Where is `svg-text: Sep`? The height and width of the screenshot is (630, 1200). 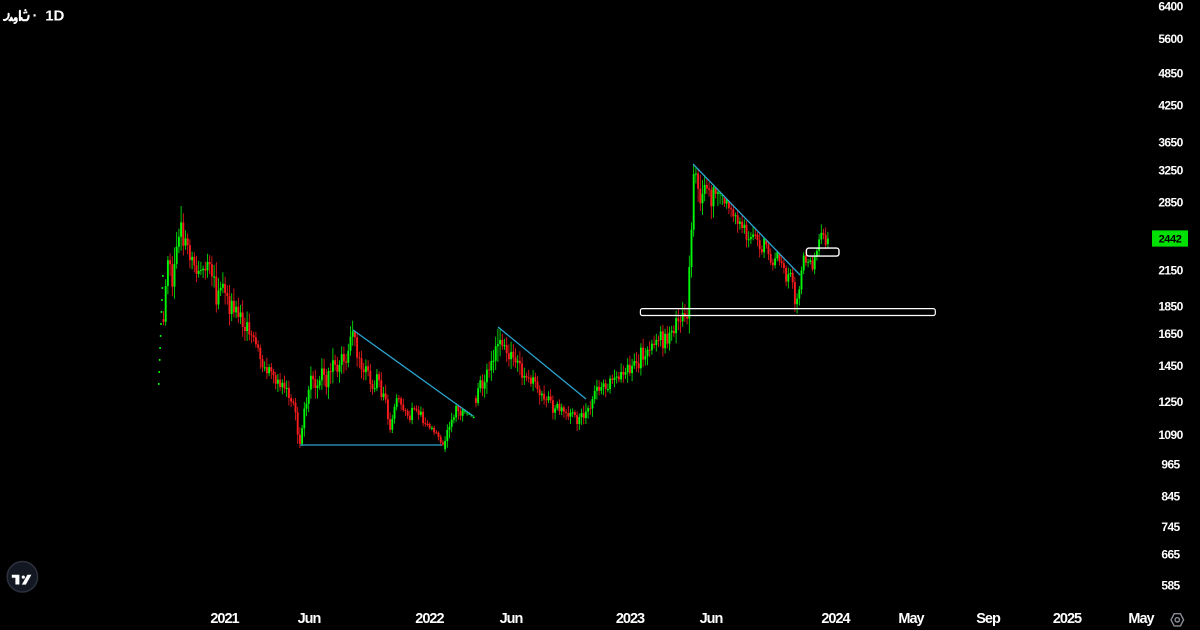 svg-text: Sep is located at coordinates (988, 619).